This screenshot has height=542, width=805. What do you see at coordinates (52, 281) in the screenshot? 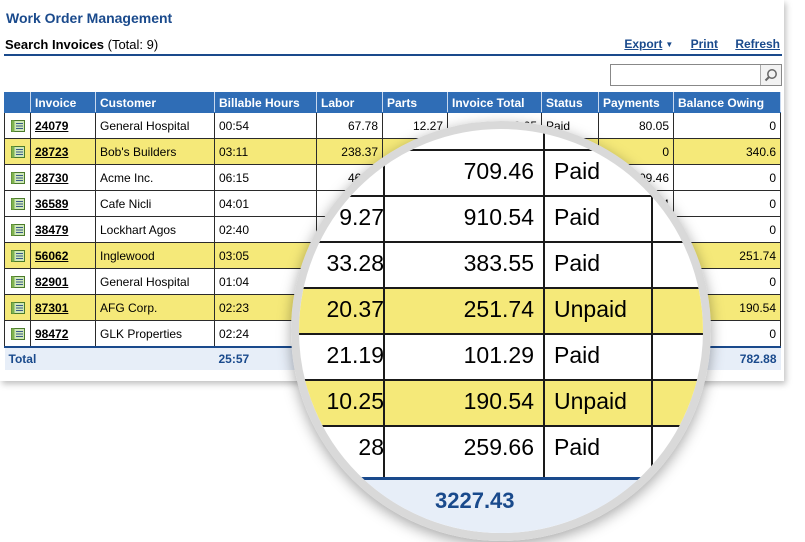
I see `invoice-link: 82901` at bounding box center [52, 281].